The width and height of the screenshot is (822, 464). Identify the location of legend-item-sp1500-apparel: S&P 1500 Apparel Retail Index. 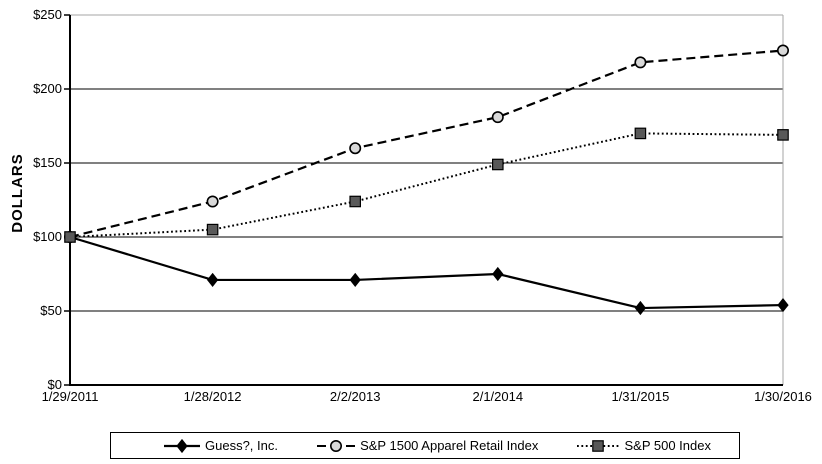
(427, 445).